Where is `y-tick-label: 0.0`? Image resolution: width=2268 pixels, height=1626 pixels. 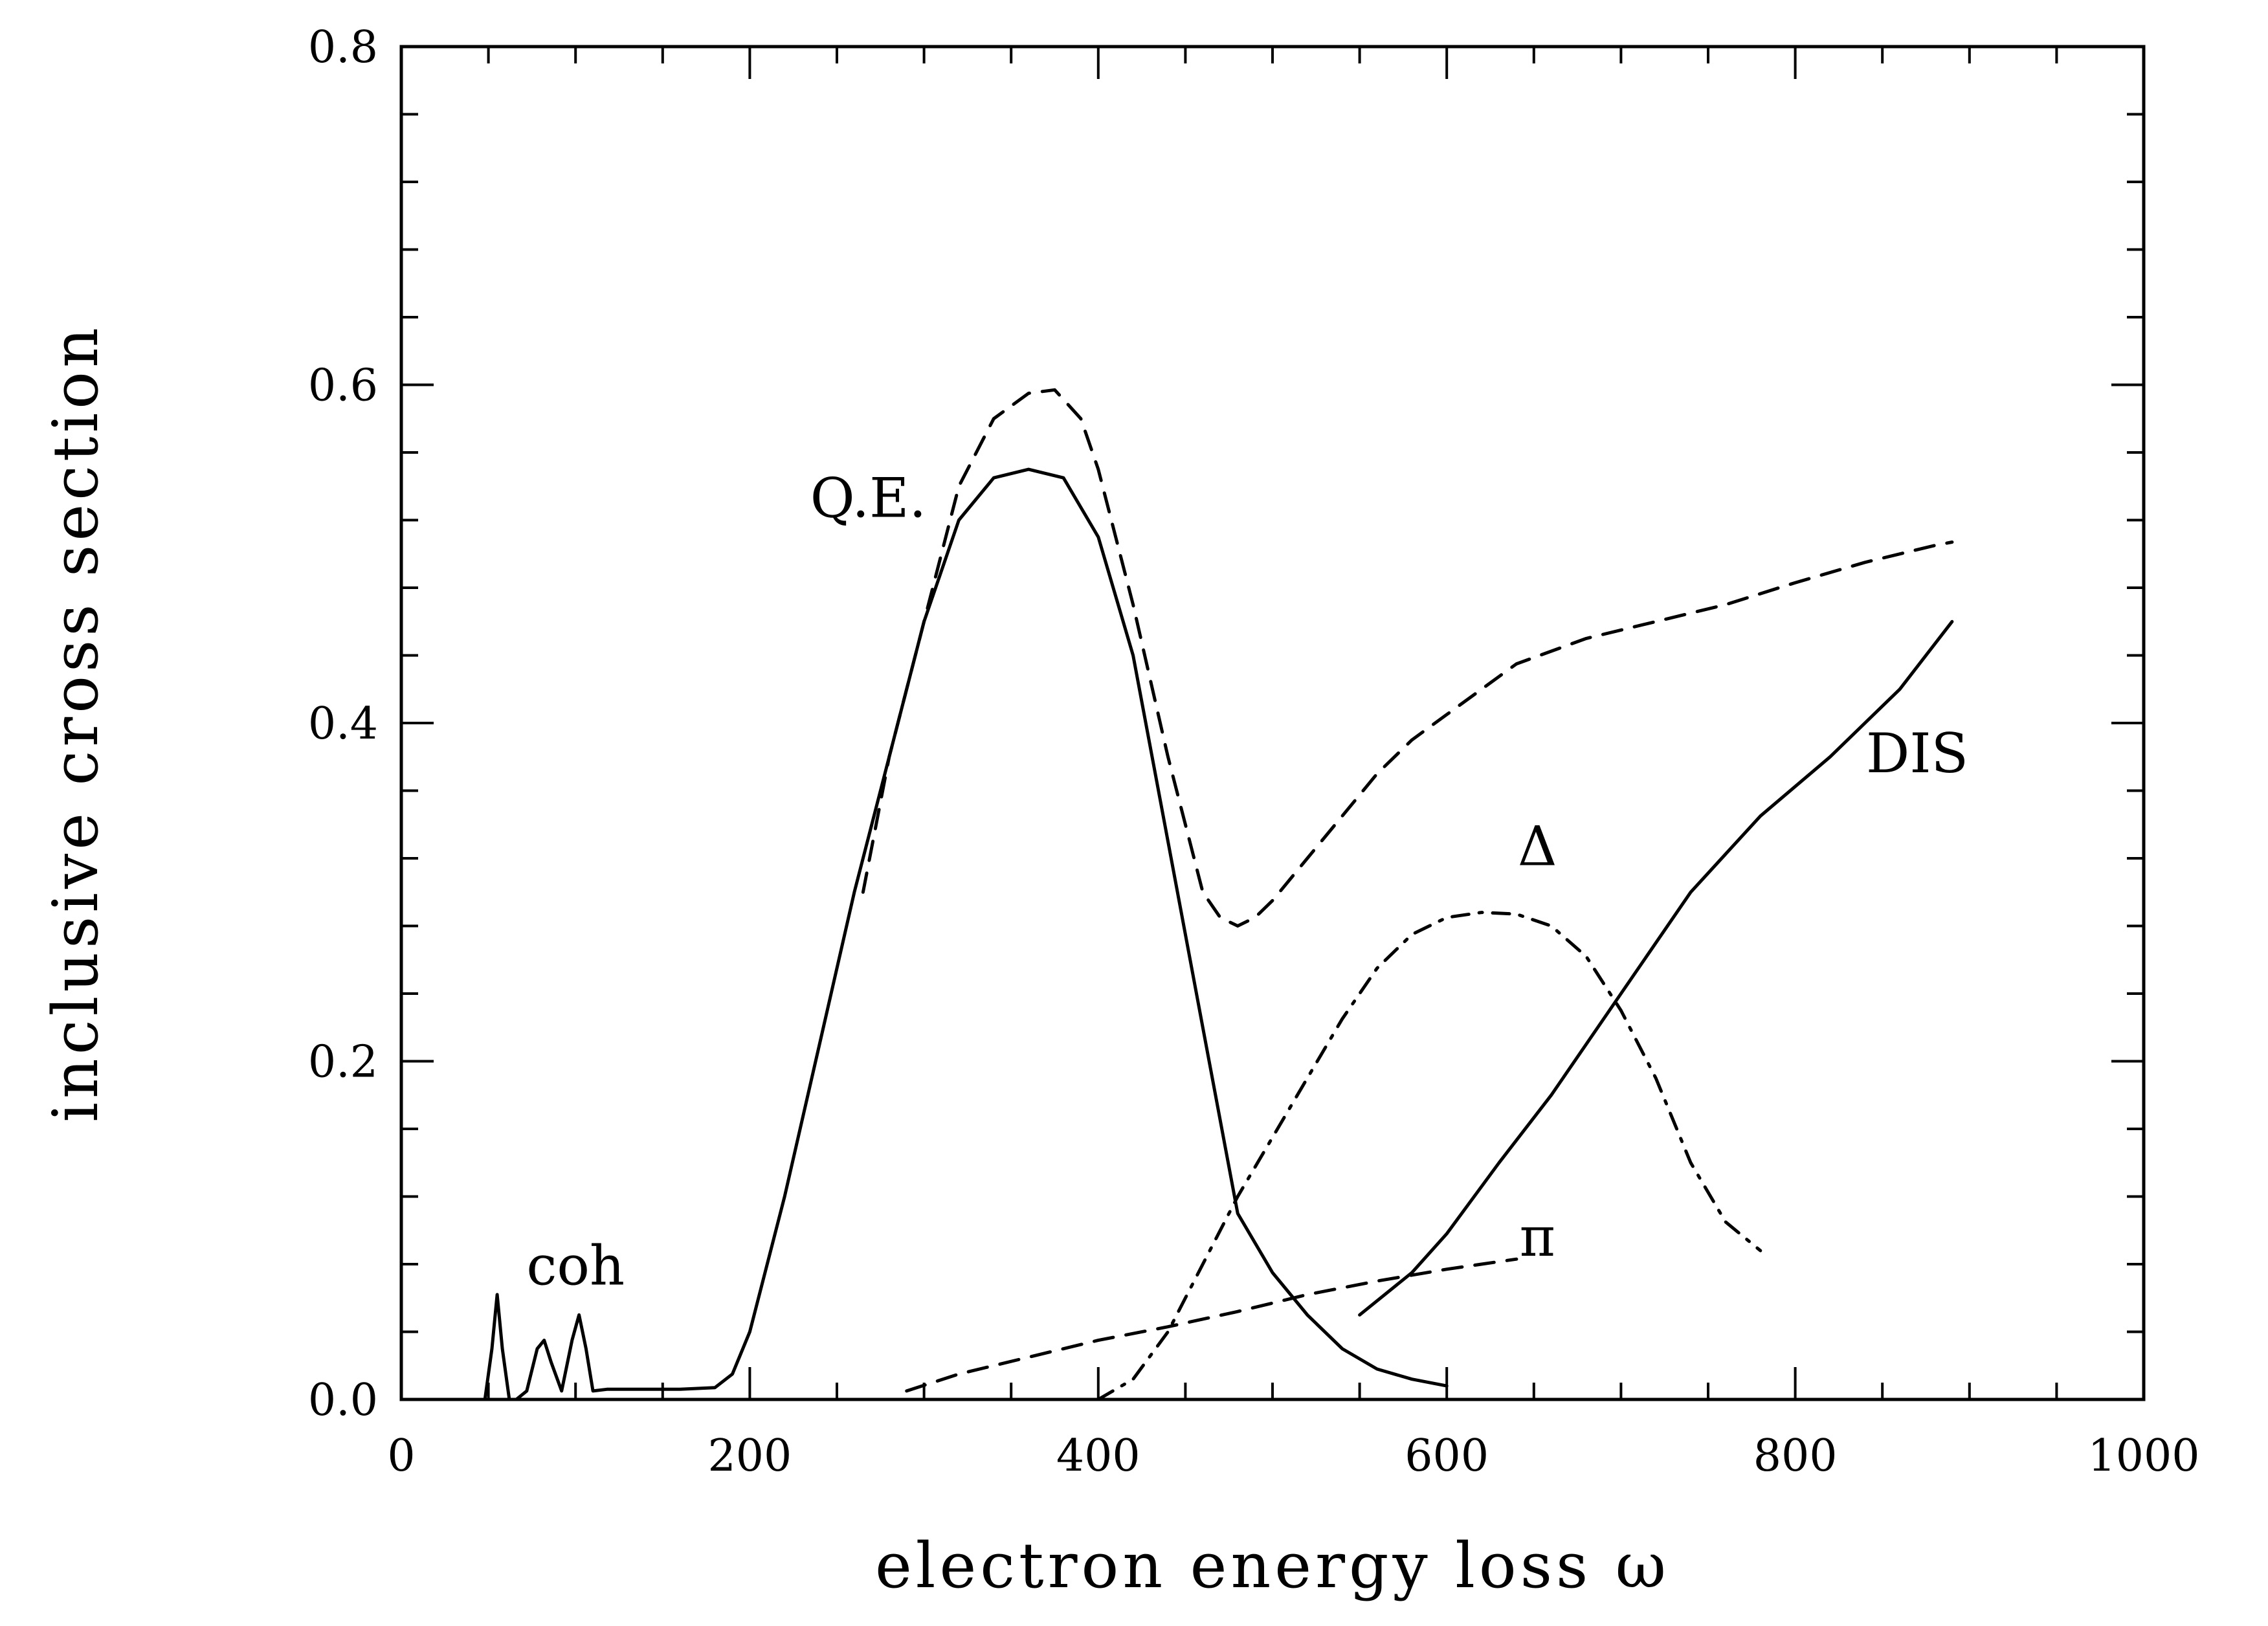
y-tick-label: 0.0 is located at coordinates (343, 1400).